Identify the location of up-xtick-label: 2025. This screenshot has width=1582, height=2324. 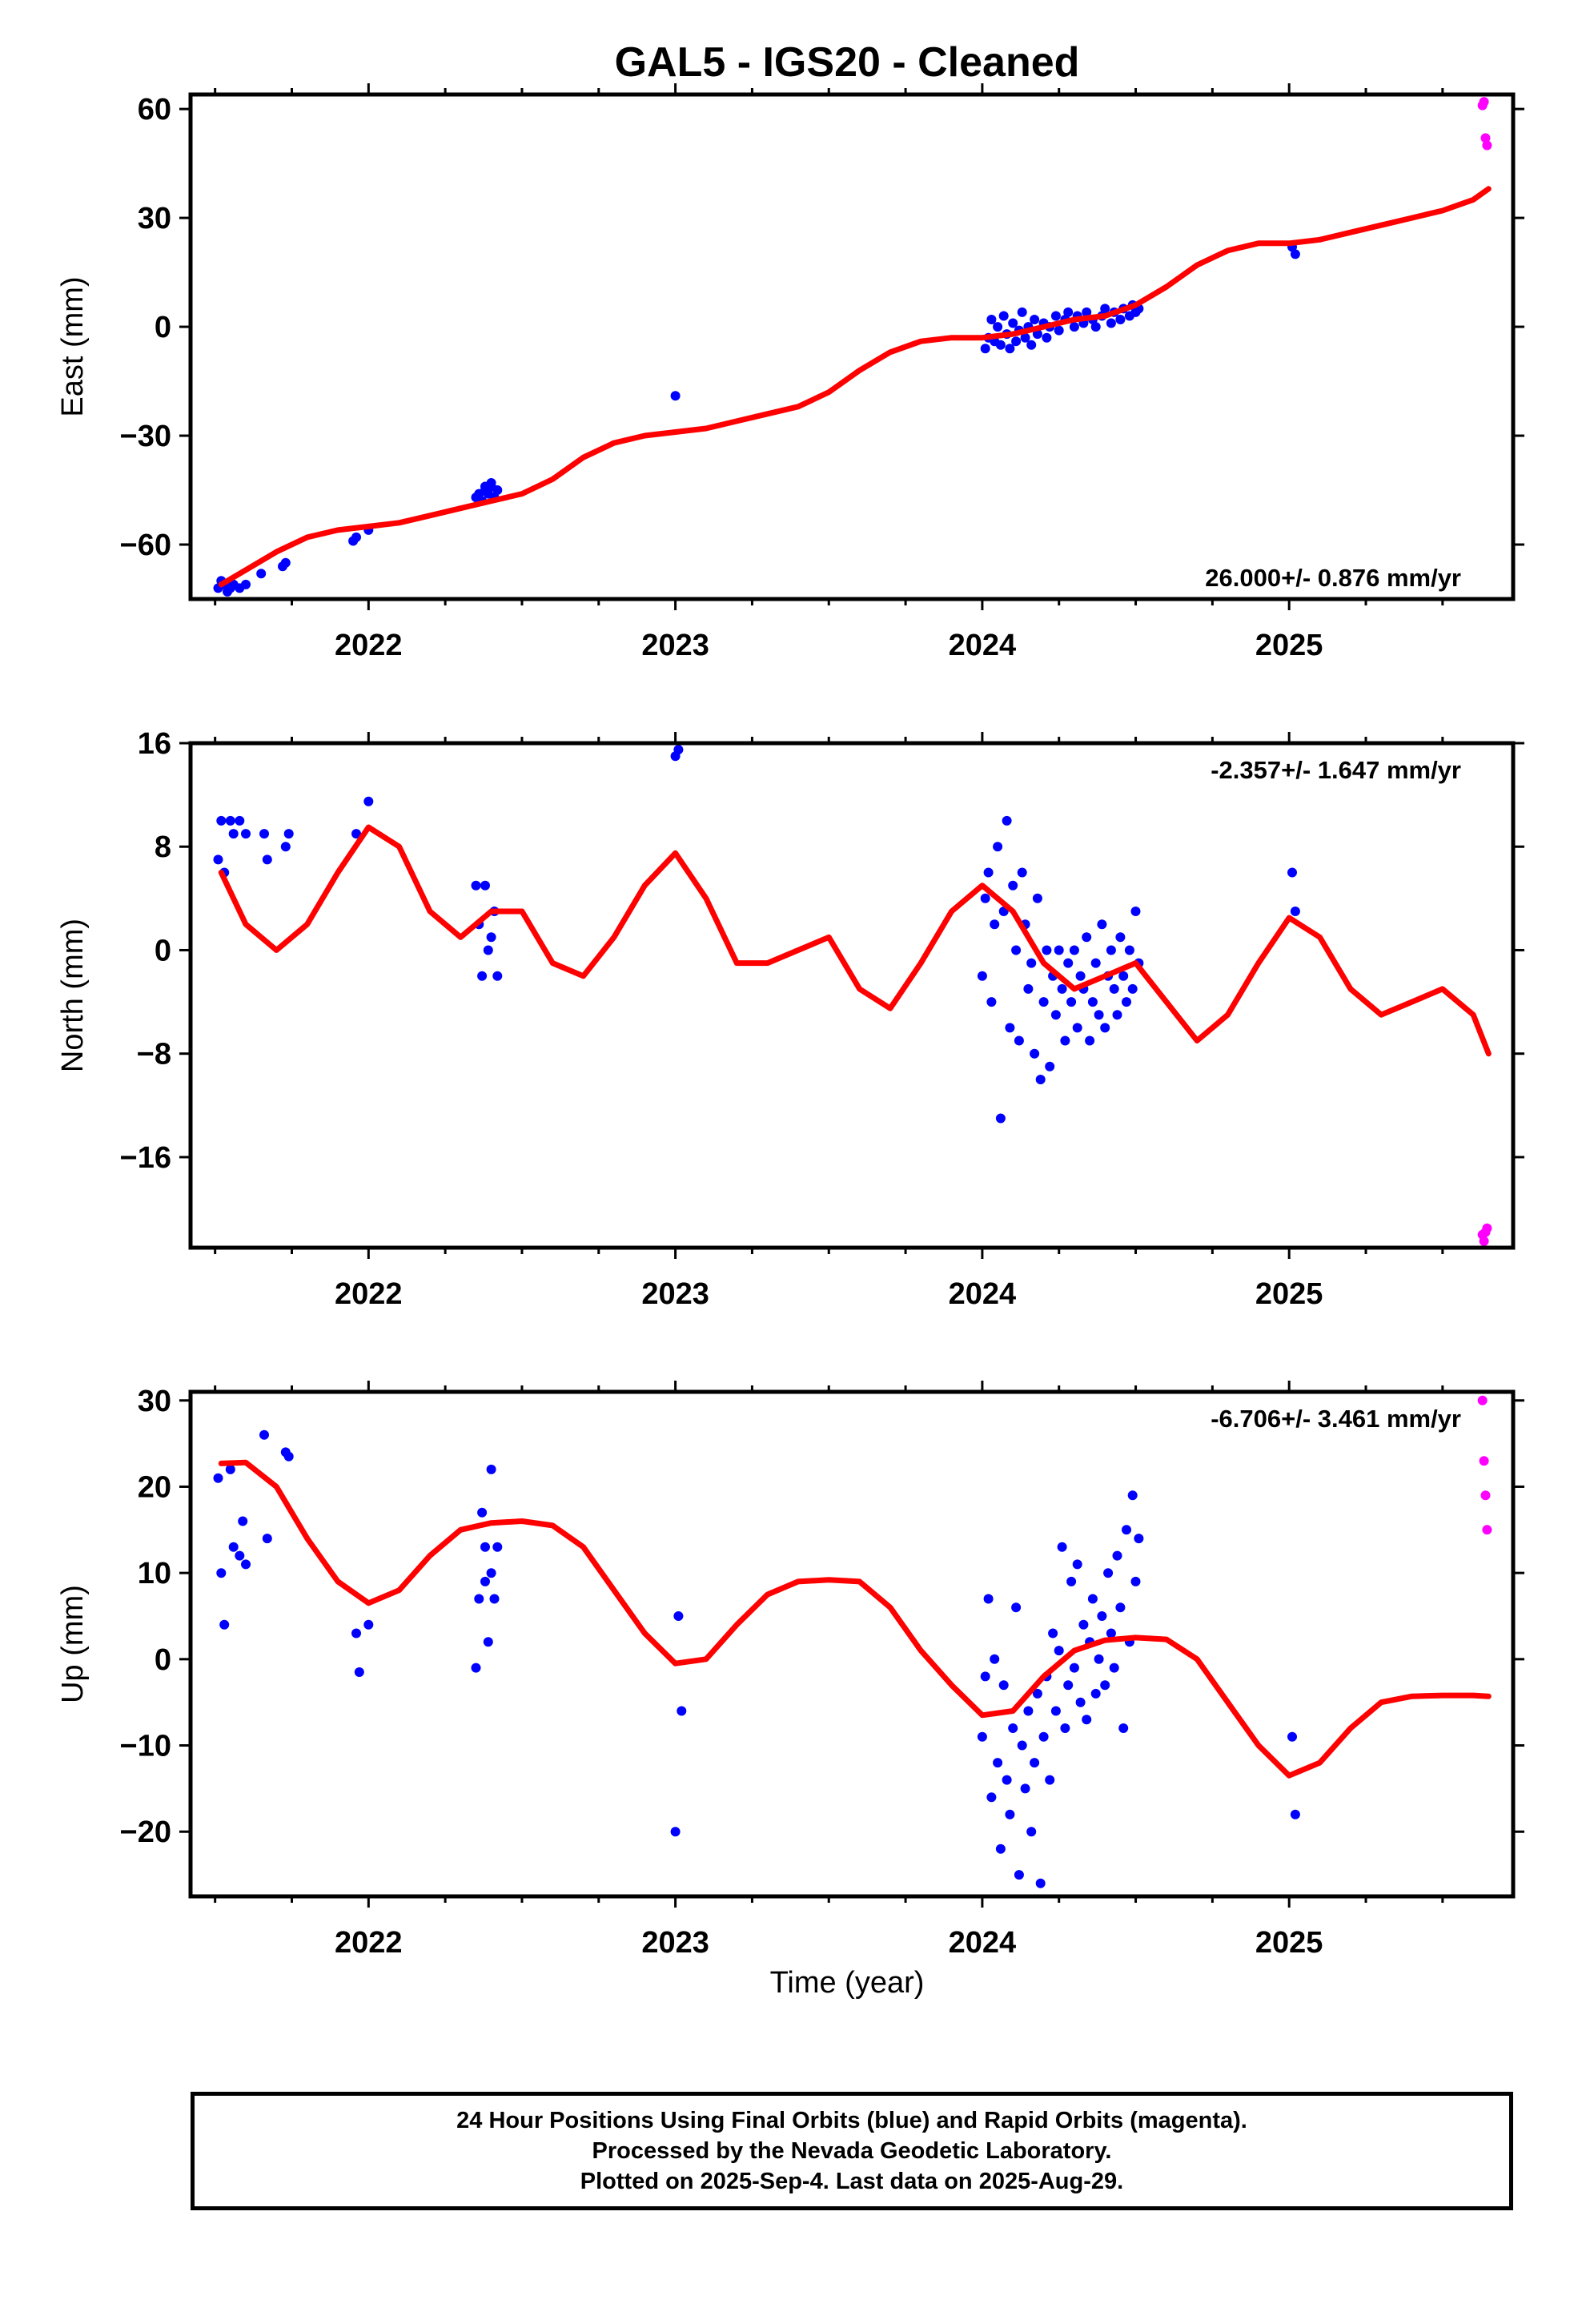
(1289, 1943).